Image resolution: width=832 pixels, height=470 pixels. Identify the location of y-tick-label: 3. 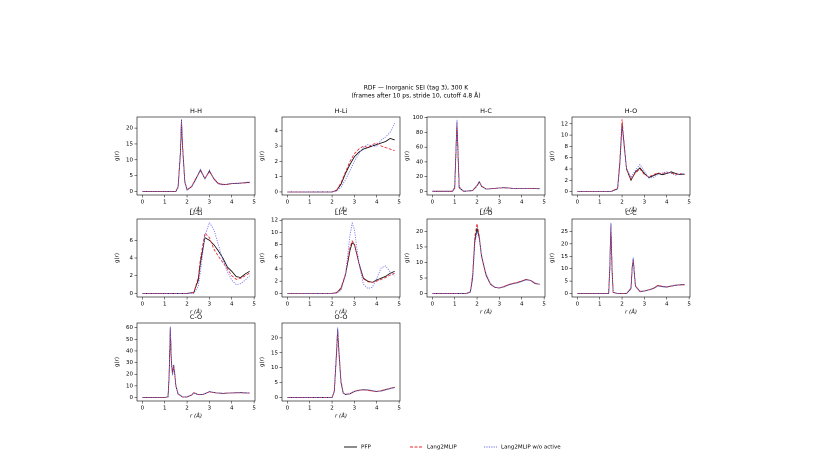
(277, 147).